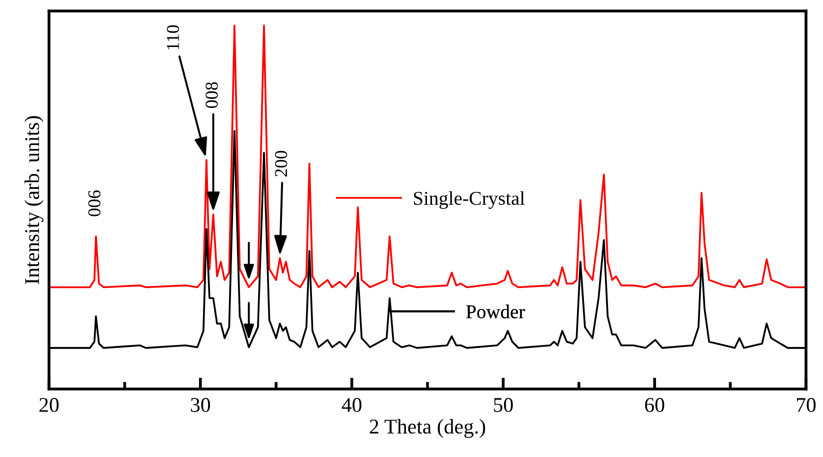  Describe the element at coordinates (173, 37) in the screenshot. I see `annotation: 110` at that location.